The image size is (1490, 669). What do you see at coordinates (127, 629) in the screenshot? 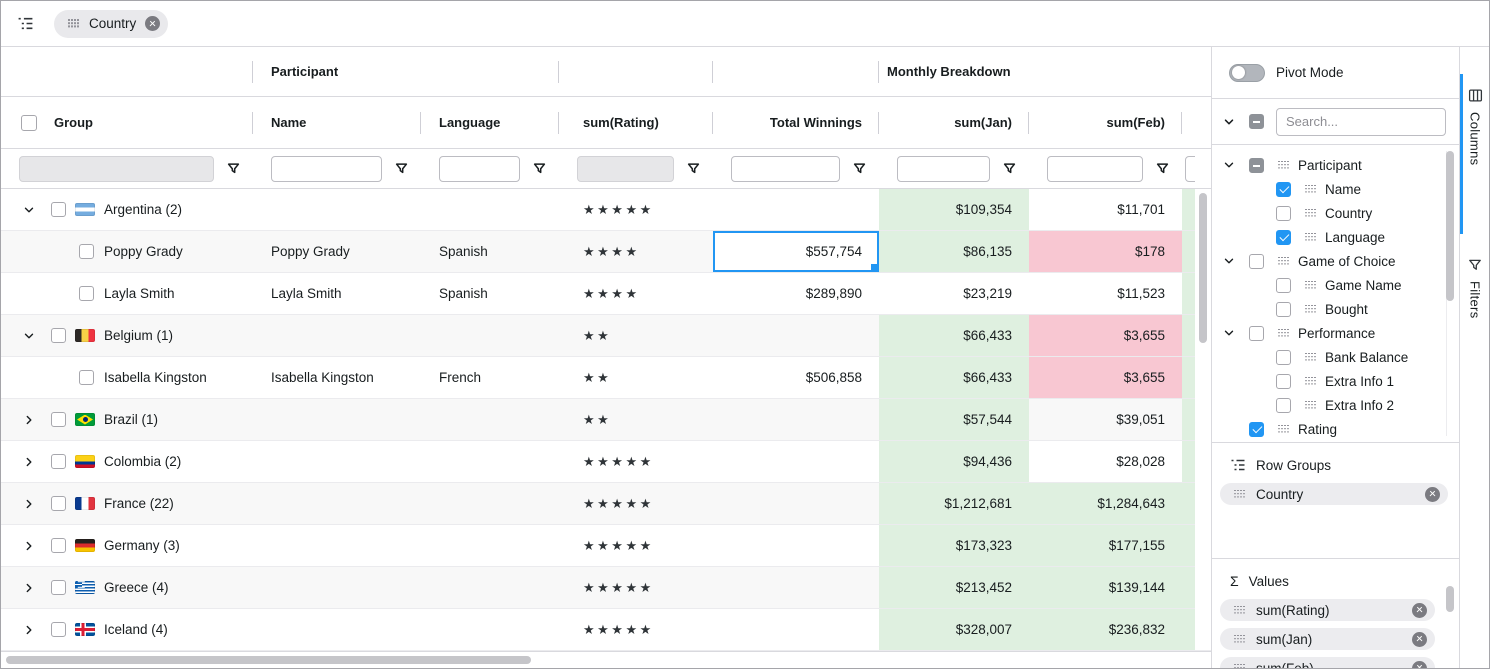
I see `group-cell: Iceland (4)` at bounding box center [127, 629].